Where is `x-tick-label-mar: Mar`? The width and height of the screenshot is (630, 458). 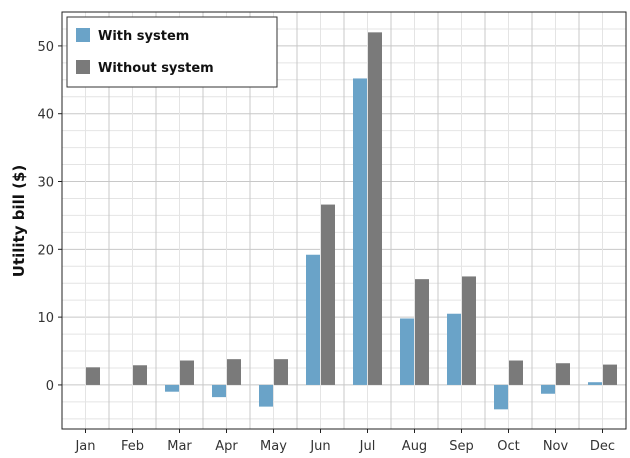
x-tick-label-mar: Mar is located at coordinates (179, 446).